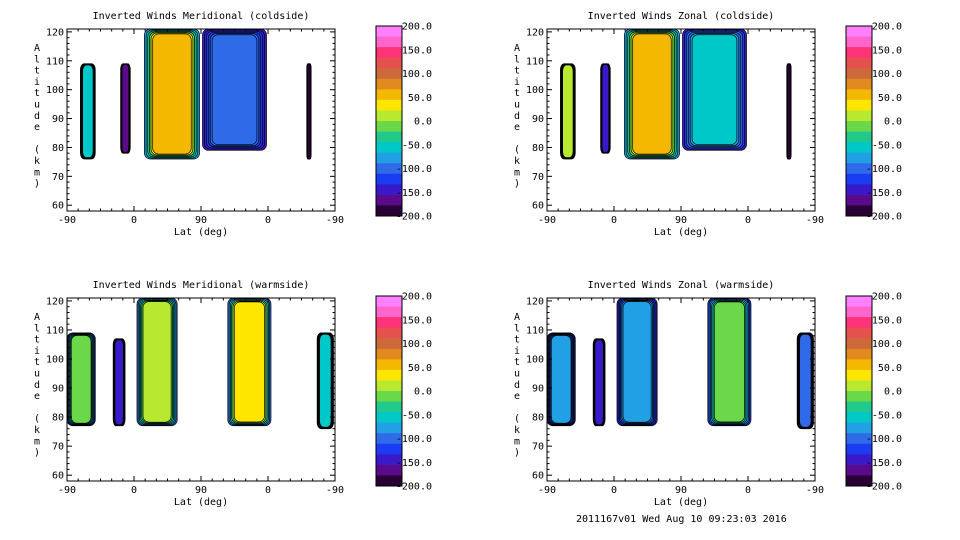 The image size is (960, 540). I want to click on x-axis-label: Lat (deg), so click(201, 502).